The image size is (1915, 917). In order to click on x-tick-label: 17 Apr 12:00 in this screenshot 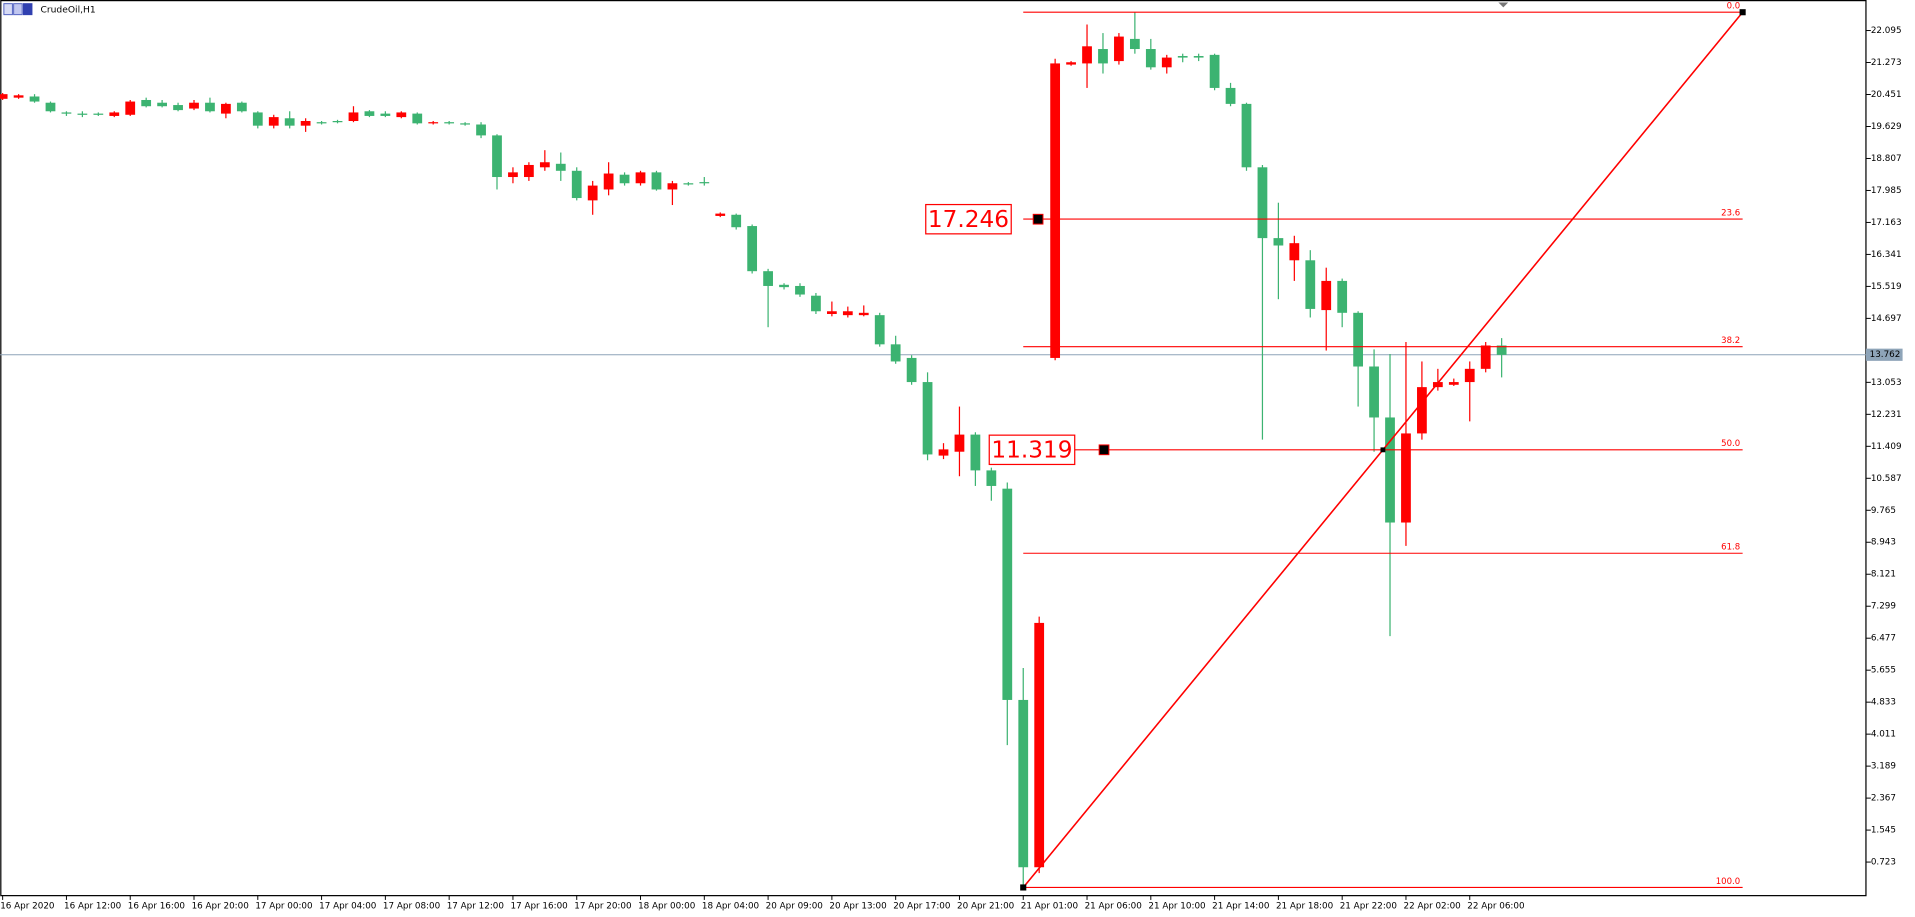, I will do `click(475, 907)`.